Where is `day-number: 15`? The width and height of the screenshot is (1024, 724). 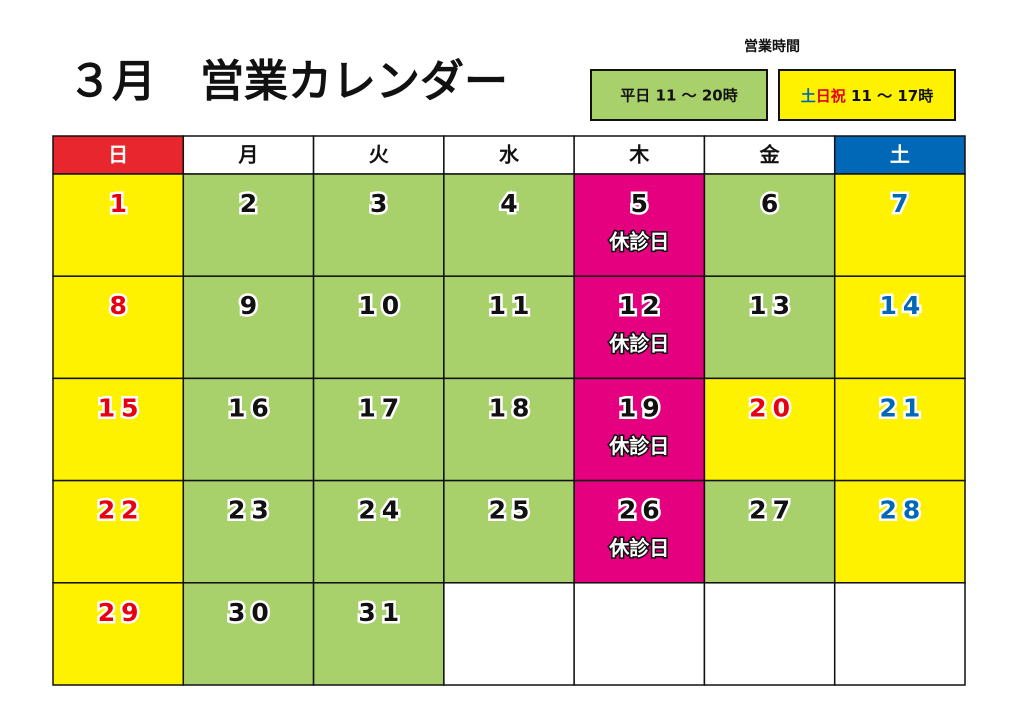 day-number: 15 is located at coordinates (121, 407).